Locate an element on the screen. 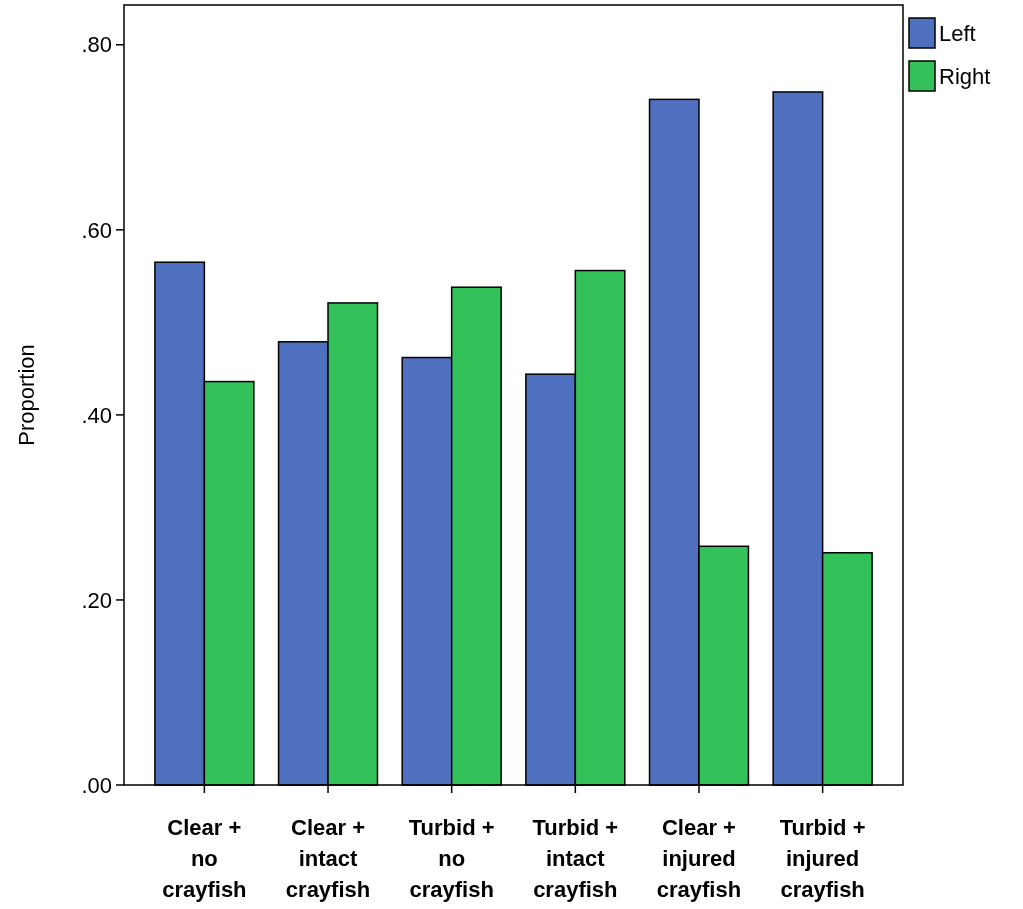  x-tick-label: Turbid + intact crayfish is located at coordinates (575, 858).